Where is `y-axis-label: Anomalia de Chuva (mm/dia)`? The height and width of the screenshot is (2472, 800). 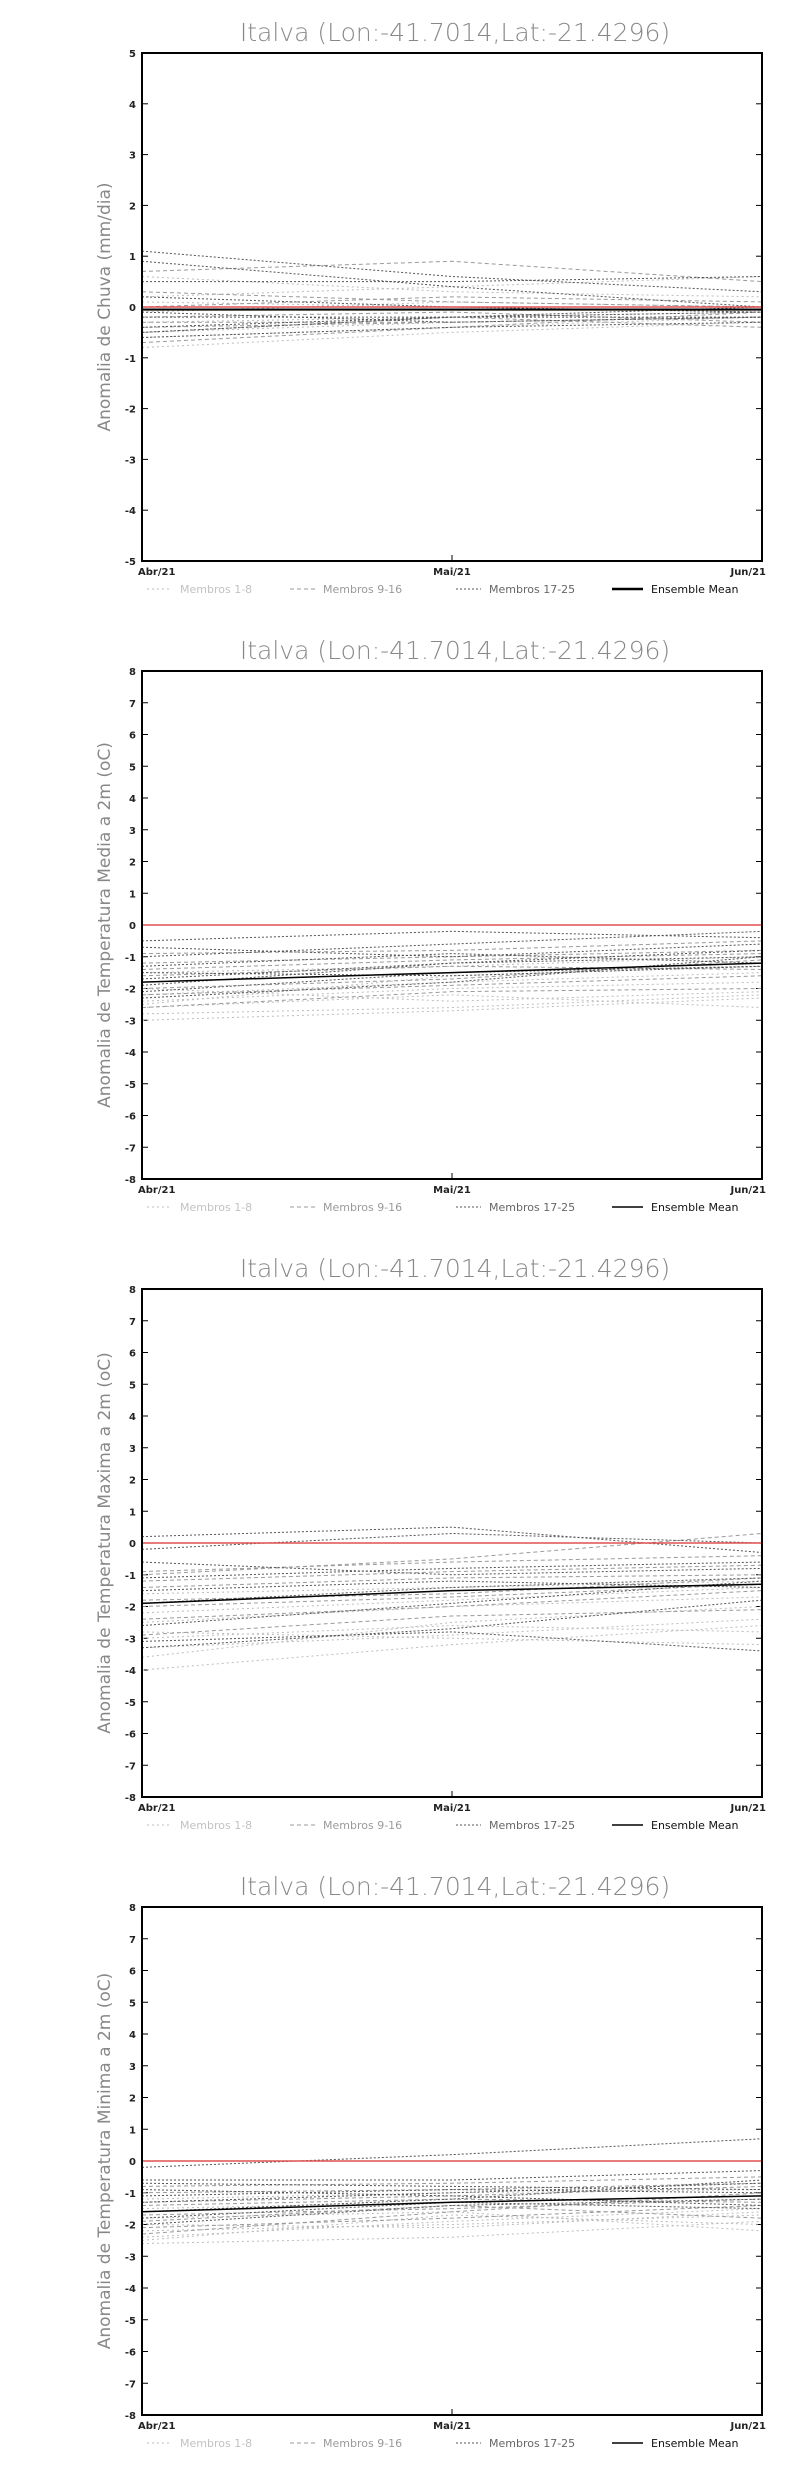
y-axis-label: Anomalia de Chuva (mm/dia) is located at coordinates (105, 306).